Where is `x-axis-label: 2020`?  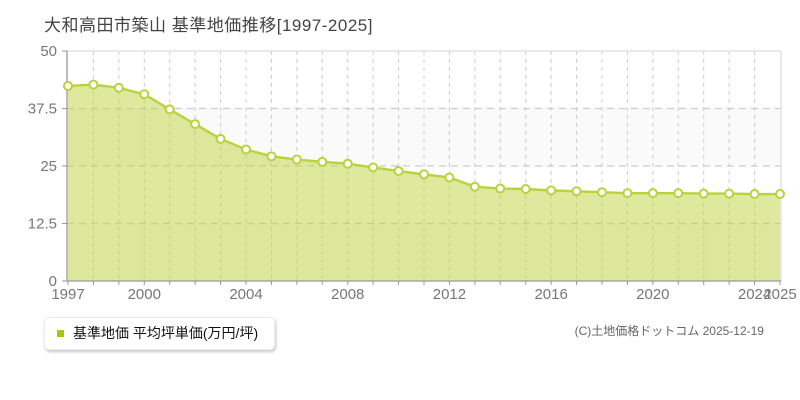
x-axis-label: 2020 is located at coordinates (652, 294).